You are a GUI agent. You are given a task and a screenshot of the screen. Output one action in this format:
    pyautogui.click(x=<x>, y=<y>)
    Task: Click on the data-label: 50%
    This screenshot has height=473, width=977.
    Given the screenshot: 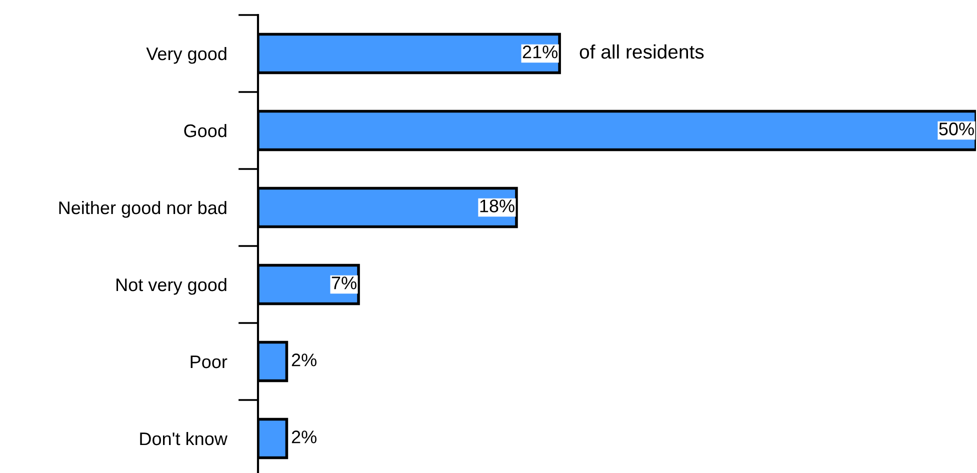 What is the action you would take?
    pyautogui.click(x=956, y=129)
    